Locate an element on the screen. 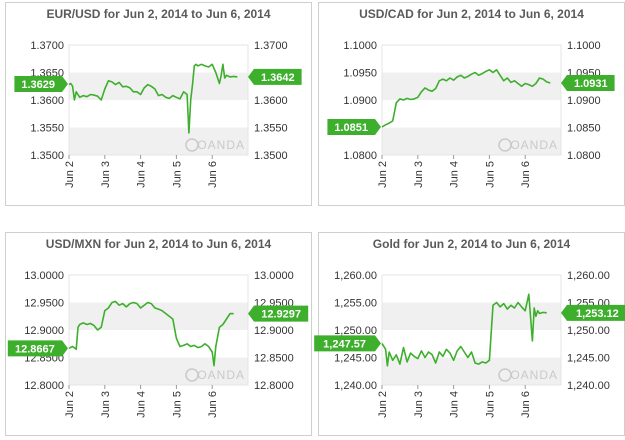 The image size is (625, 440). y-tick-label-left: 1.3500 is located at coordinates (47, 156).